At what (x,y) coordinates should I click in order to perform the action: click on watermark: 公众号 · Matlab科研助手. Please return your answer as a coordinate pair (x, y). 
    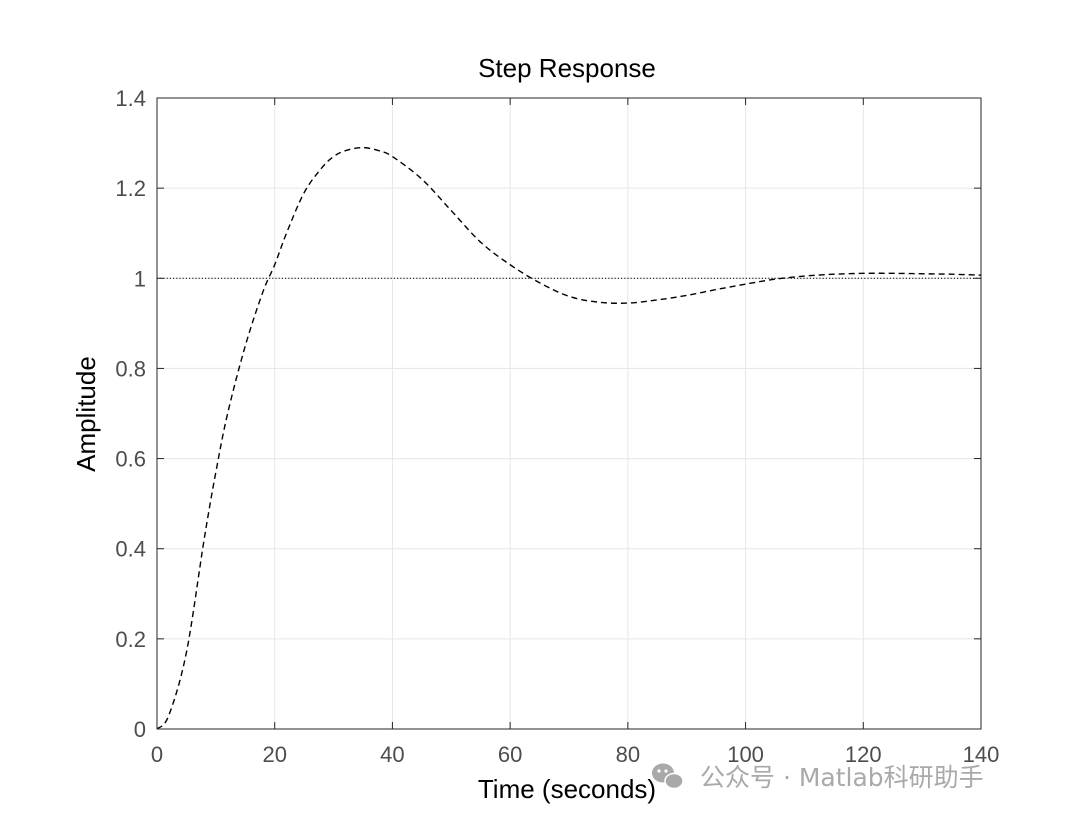
    Looking at the image, I should click on (818, 777).